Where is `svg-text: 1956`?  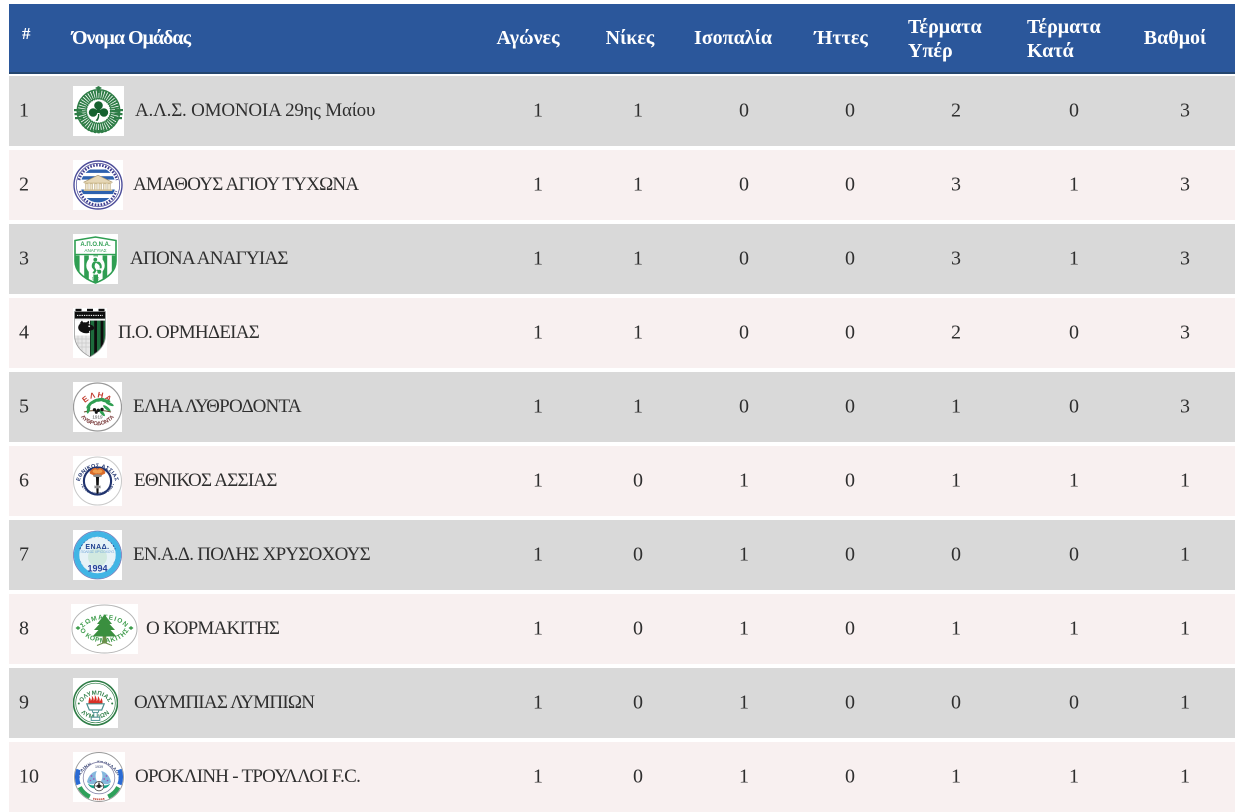
svg-text: 1956 is located at coordinates (96, 279).